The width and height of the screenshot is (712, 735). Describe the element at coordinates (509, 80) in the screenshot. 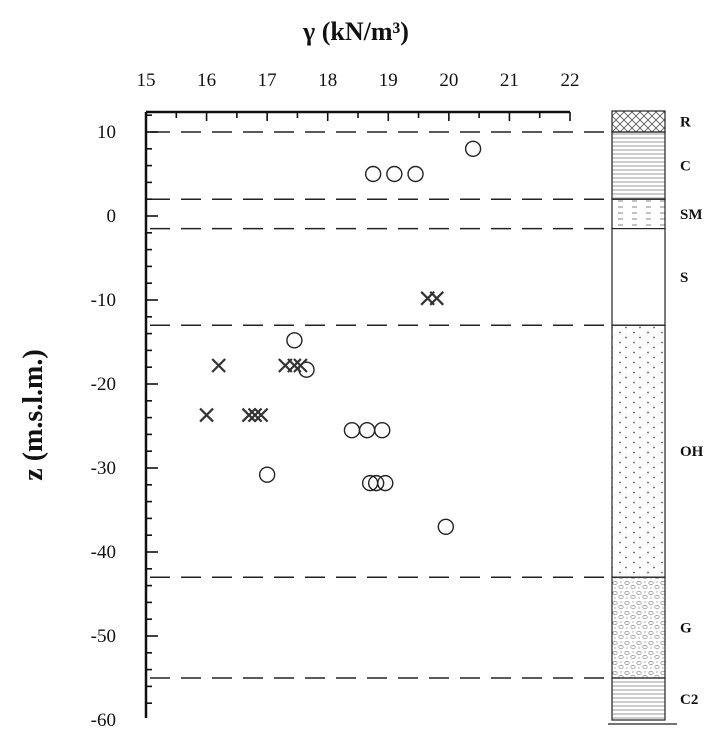

I see `x-tick-label: 21` at that location.